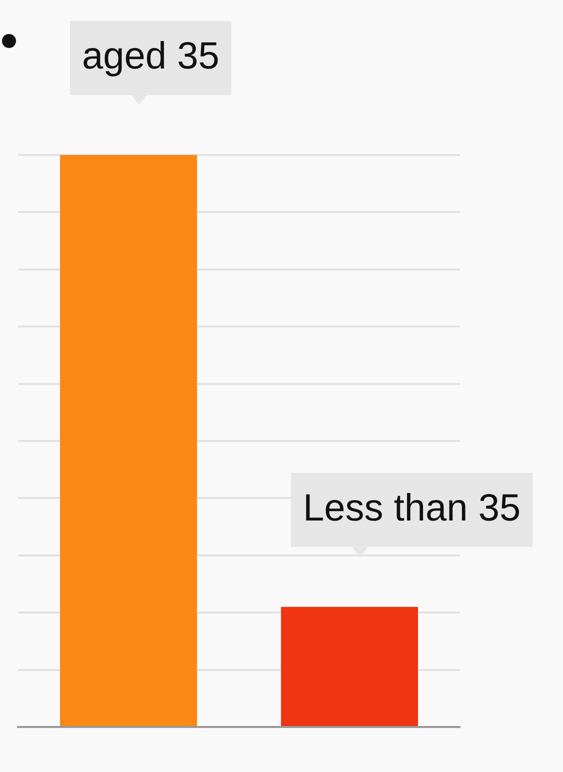  What do you see at coordinates (411, 508) in the screenshot?
I see `x-tick-label: Less than 35` at bounding box center [411, 508].